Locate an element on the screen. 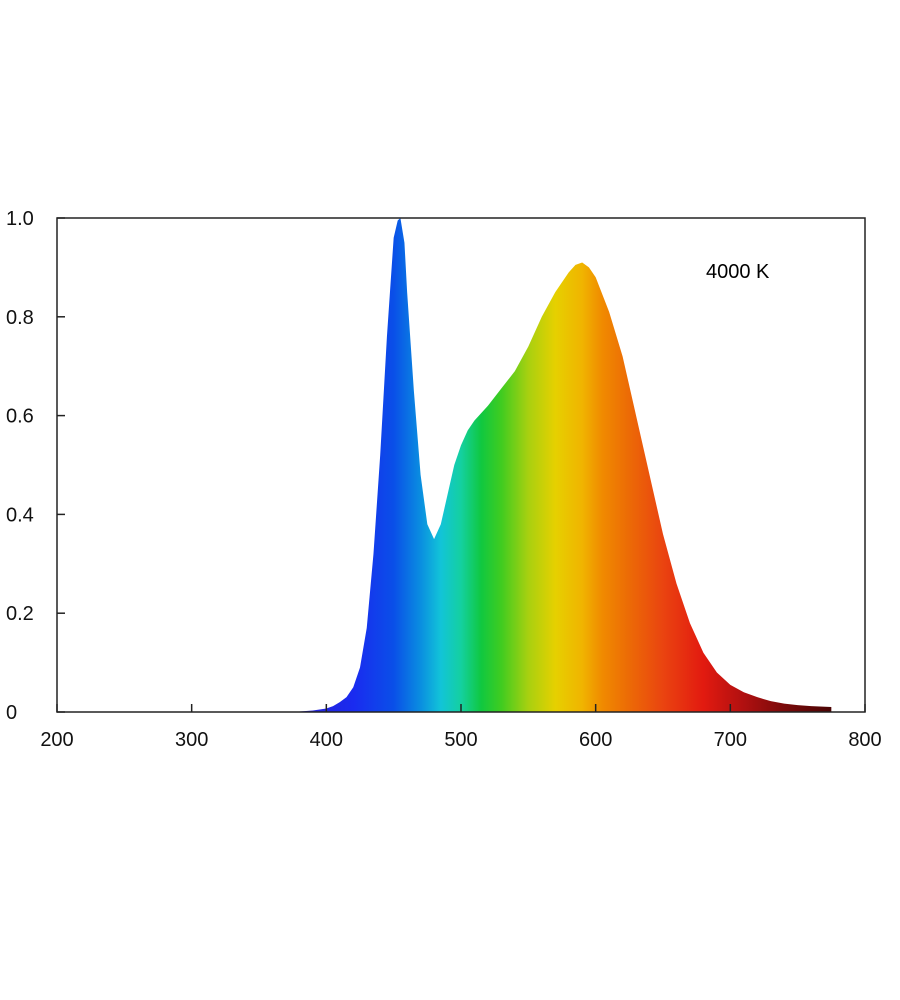 The height and width of the screenshot is (1000, 900). y-tick-label: 0.2 is located at coordinates (20, 614).